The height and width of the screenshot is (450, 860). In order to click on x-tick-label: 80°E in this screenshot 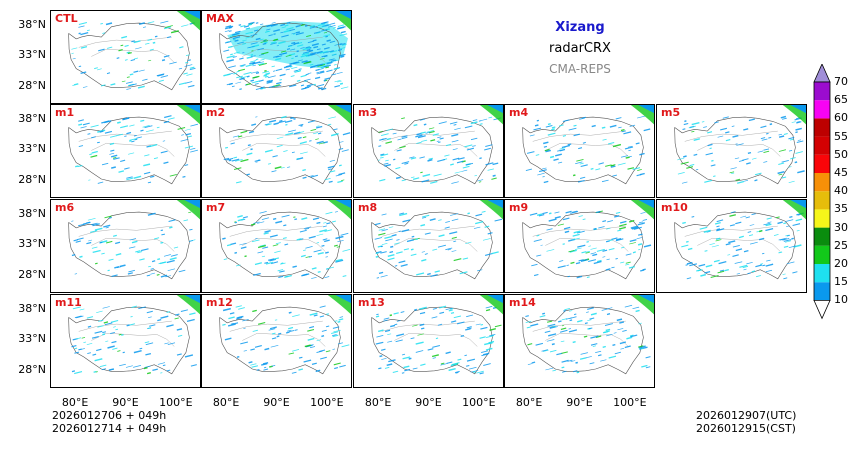, I will do `click(226, 402)`.